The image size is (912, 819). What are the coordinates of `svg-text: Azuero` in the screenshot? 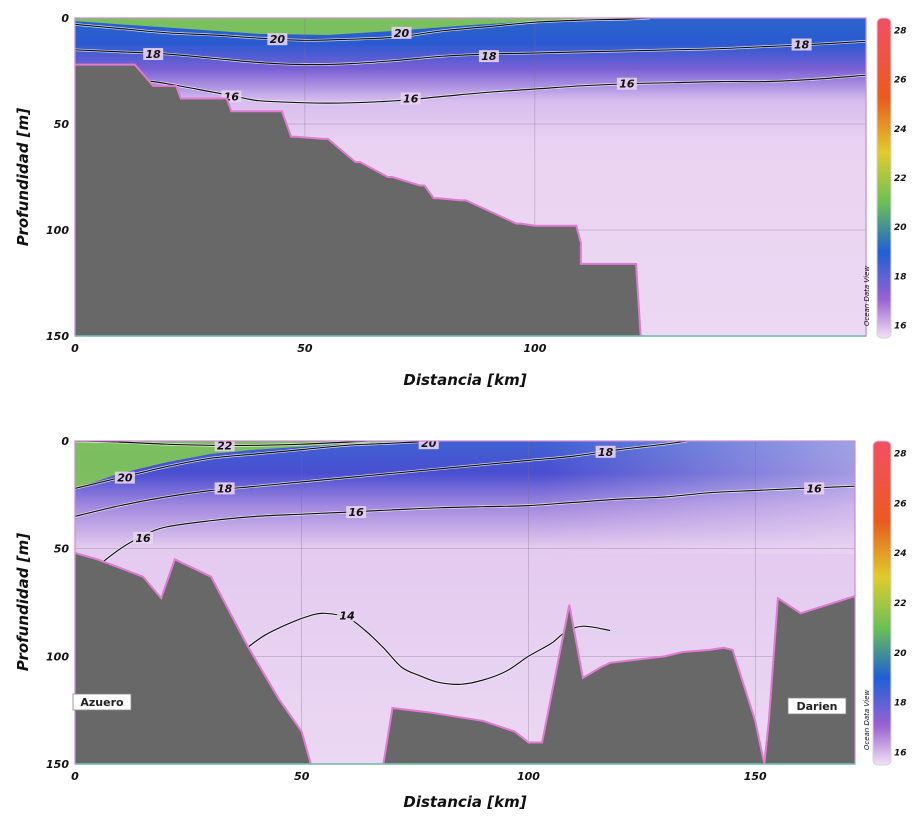 It's located at (102, 702).